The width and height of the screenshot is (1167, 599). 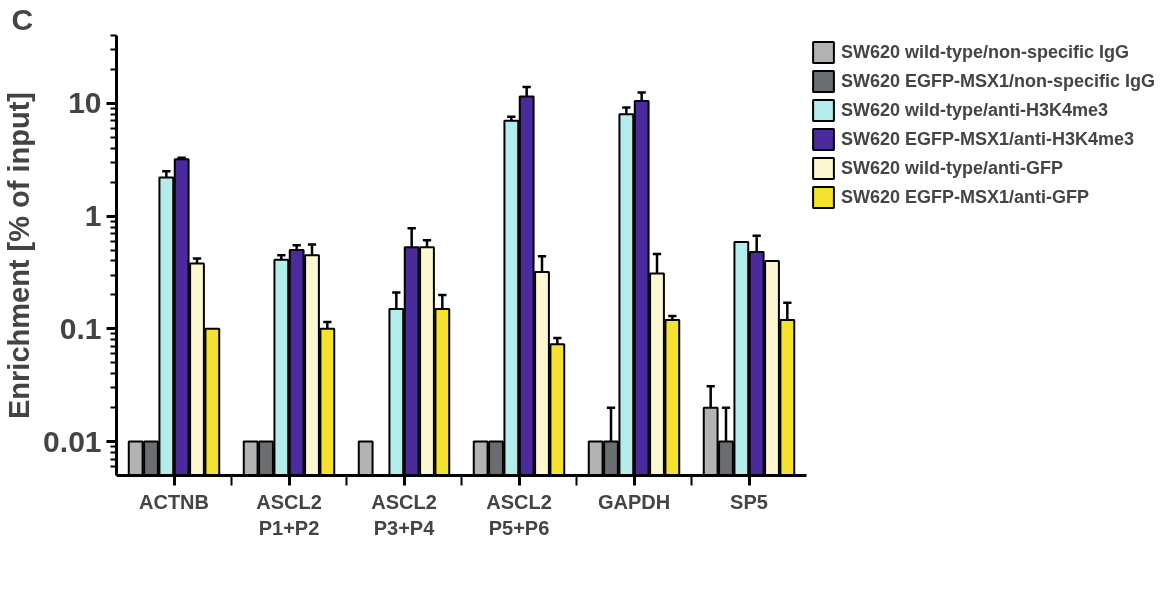 I want to click on y-axis-title: Enrichment [% of input], so click(x=19, y=255).